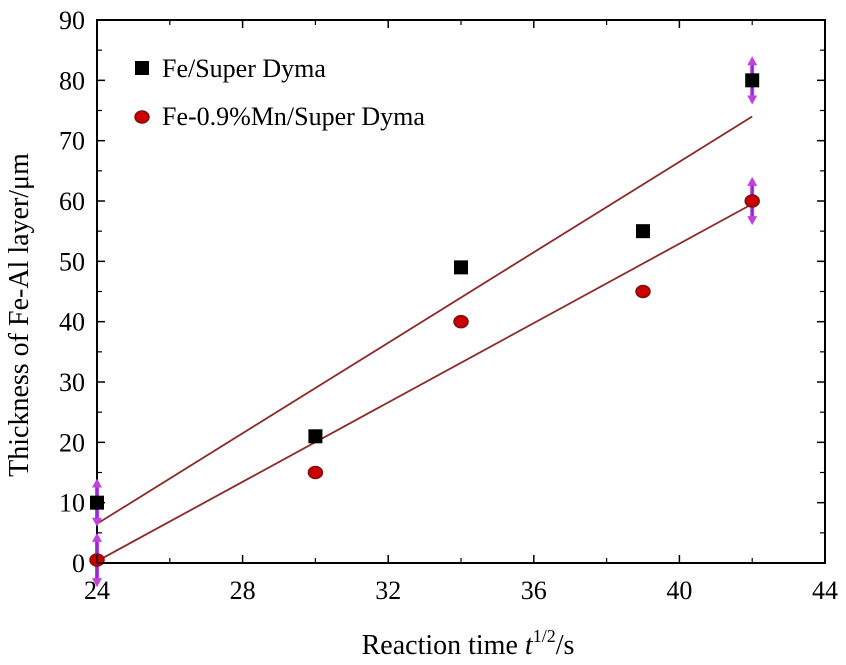 The height and width of the screenshot is (665, 846). Describe the element at coordinates (293, 116) in the screenshot. I see `legend-label-series-2: Fe-0.9%Mn/Super Dyma` at that location.